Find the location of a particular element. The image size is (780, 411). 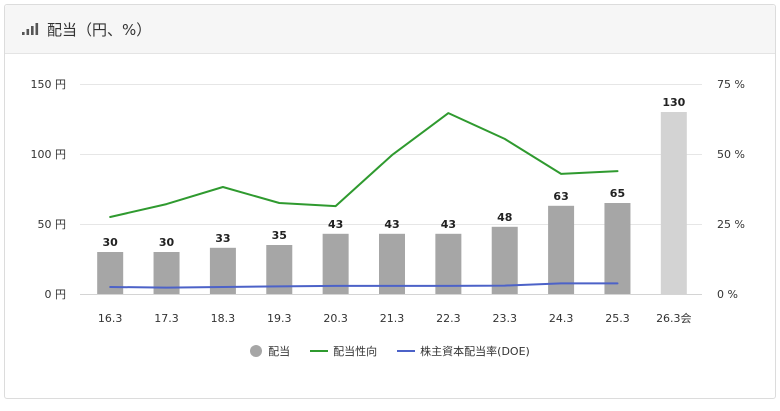

dividend-data-label: 35 is located at coordinates (279, 235).